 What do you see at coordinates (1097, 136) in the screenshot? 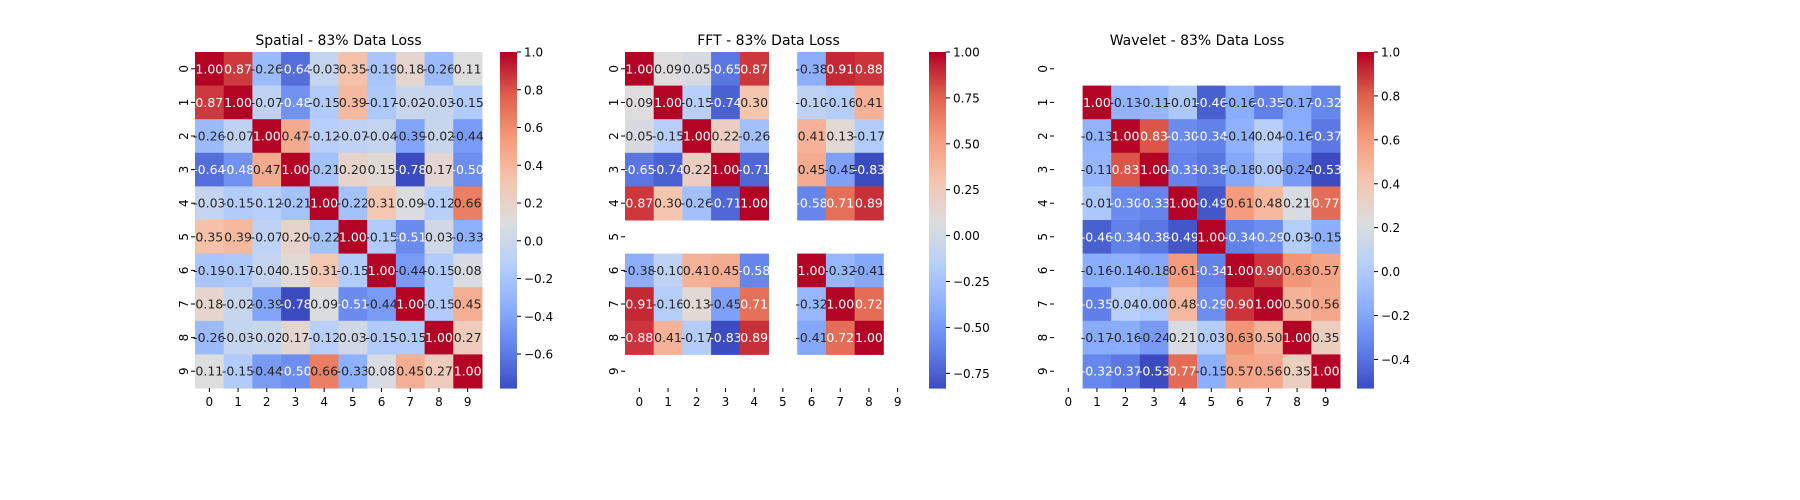
I see `wavelet-cell-label-2-1: -0.13` at bounding box center [1097, 136].